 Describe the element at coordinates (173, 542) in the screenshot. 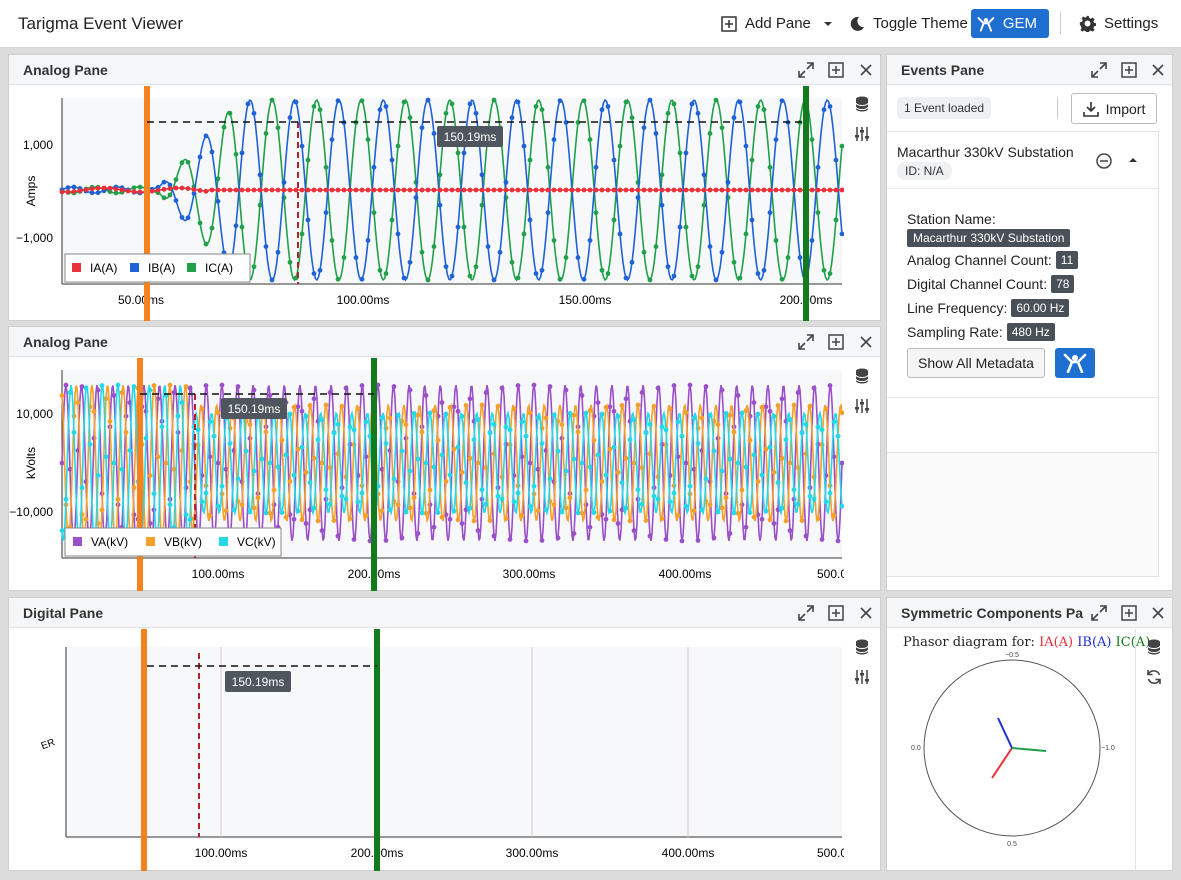

I see `legend` at that location.